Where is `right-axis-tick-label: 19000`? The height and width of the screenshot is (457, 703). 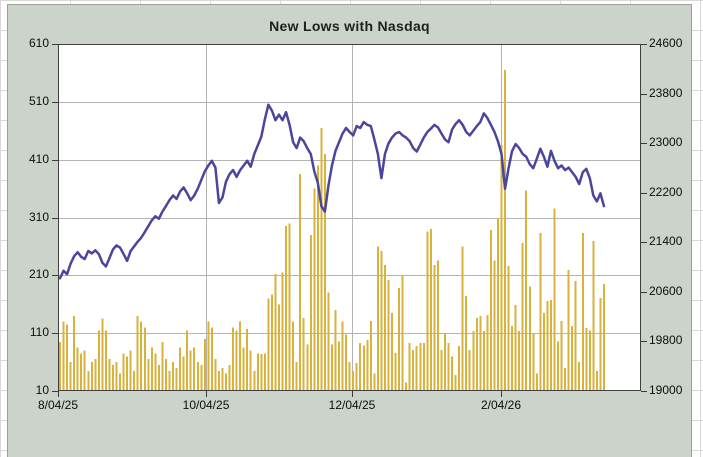 right-axis-tick-label: 19000 is located at coordinates (666, 390).